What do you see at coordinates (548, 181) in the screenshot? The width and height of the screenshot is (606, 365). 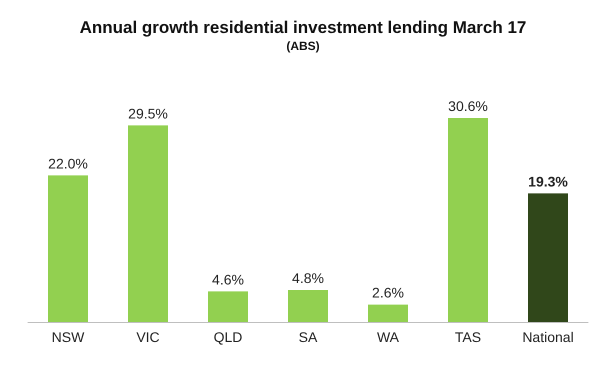 I see `data-label: 19.3%` at bounding box center [548, 181].